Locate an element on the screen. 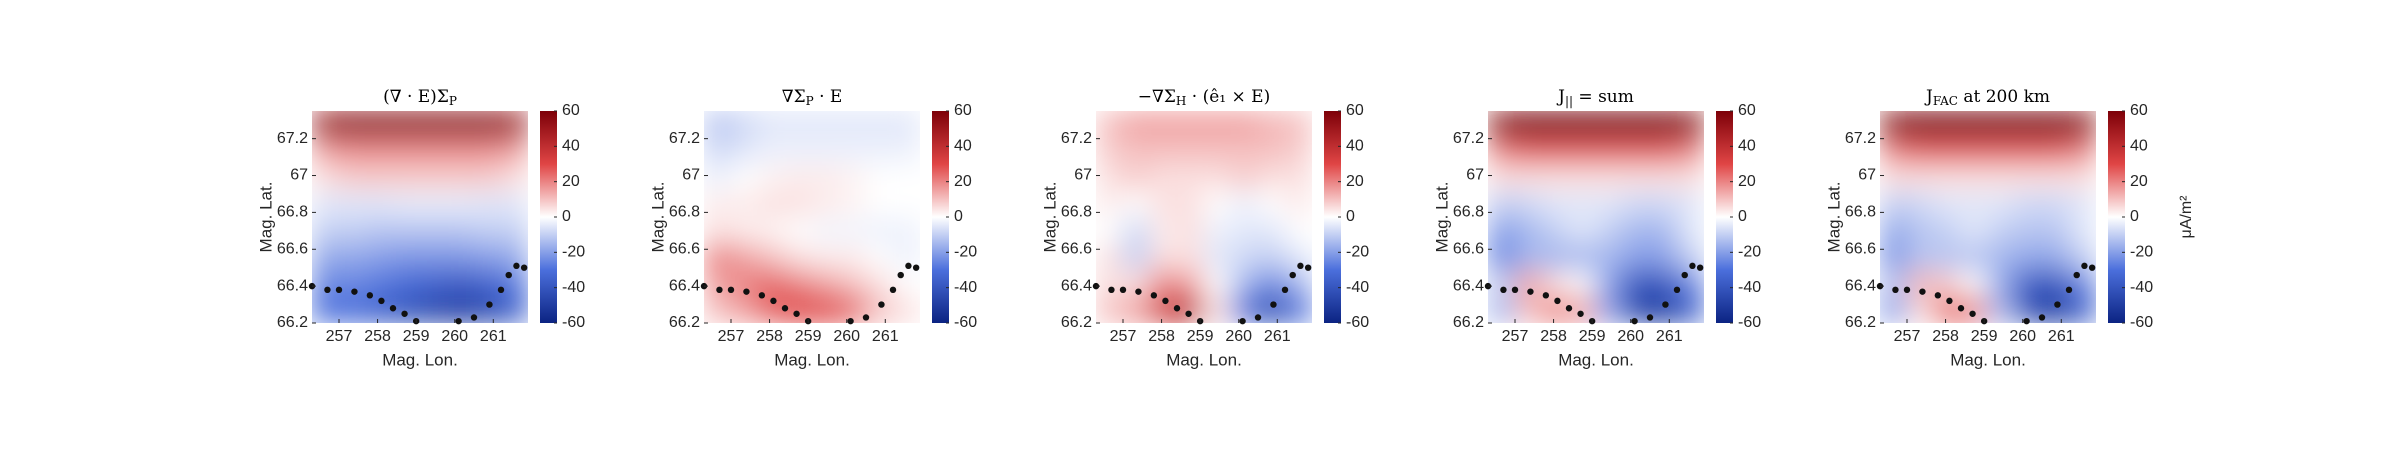 This screenshot has height=450, width=2400. x-tick-label: 261 is located at coordinates (885, 336).